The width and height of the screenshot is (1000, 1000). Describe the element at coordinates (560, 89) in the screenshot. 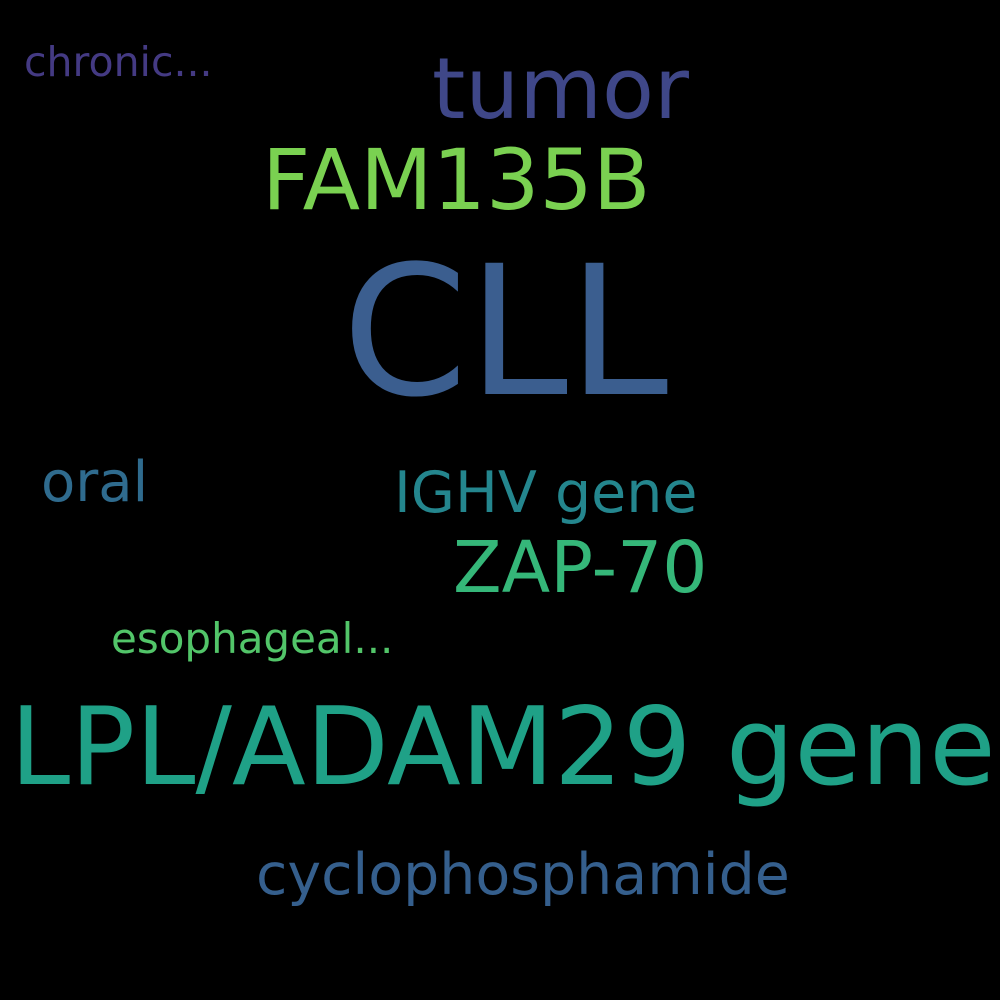

I see `word-tumor: tumor` at that location.